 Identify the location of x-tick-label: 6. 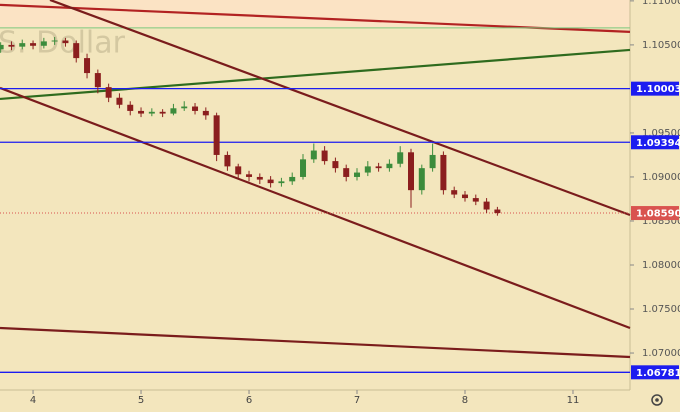
(249, 400).